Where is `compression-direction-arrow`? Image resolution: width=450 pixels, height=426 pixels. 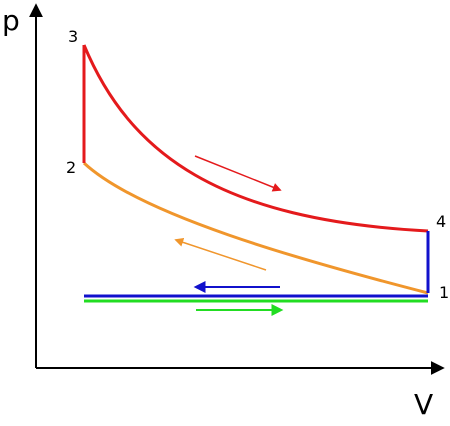 compression-direction-arrow is located at coordinates (220, 254).